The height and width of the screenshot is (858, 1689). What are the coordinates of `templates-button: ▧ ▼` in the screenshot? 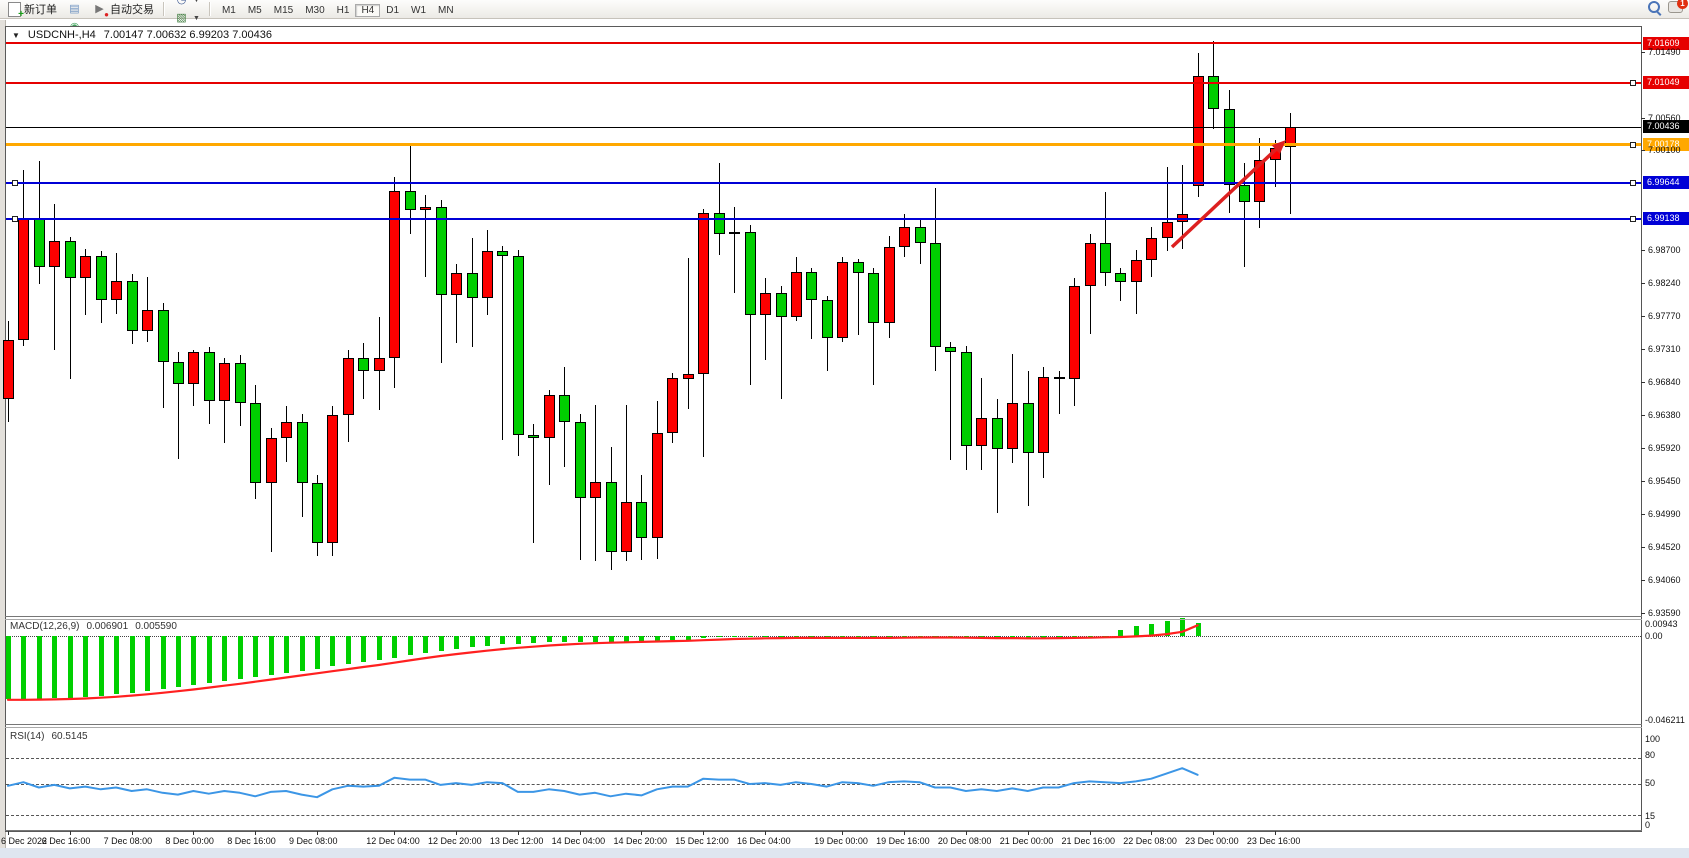 It's located at (187, 18).